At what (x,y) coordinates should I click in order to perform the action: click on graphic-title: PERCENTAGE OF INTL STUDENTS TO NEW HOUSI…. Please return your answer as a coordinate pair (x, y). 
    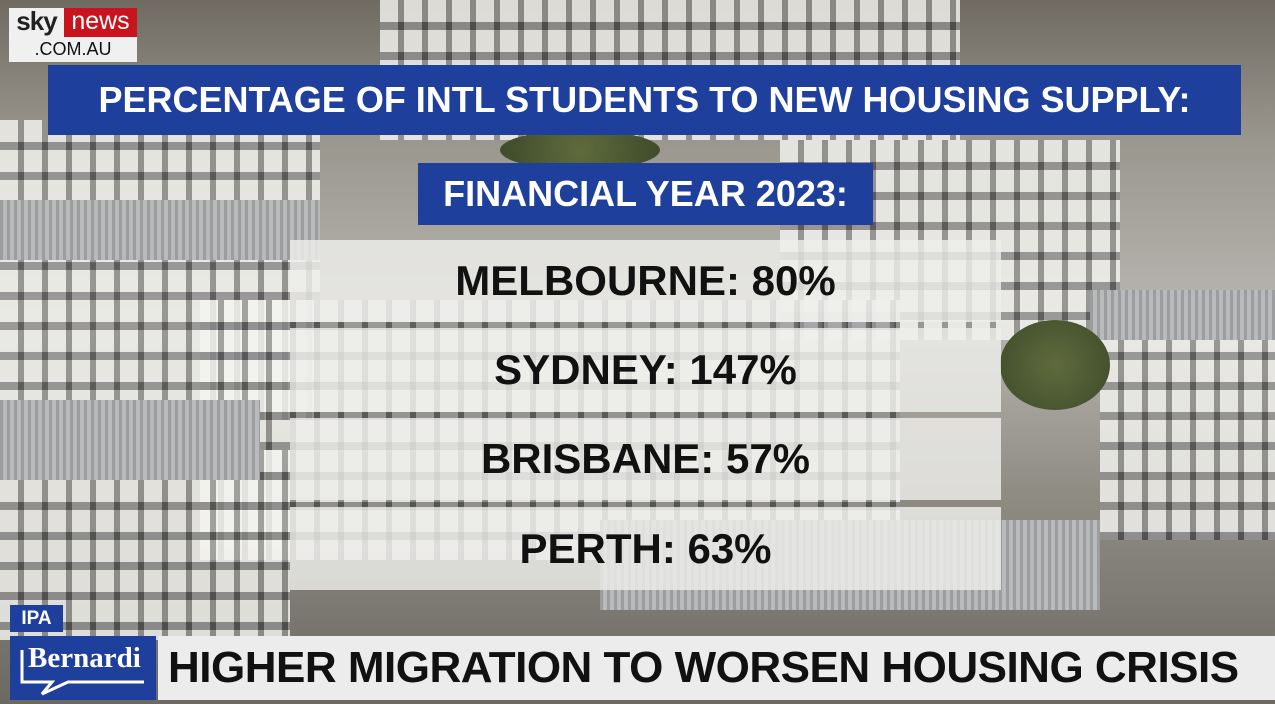
    Looking at the image, I should click on (644, 100).